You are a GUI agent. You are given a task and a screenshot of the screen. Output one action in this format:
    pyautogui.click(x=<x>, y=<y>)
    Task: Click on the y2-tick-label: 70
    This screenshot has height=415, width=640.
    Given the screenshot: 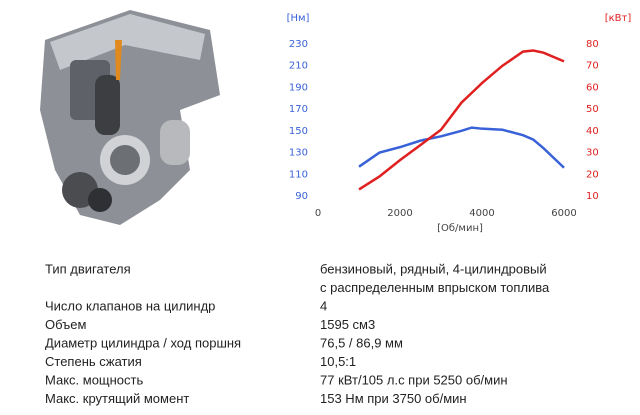 What is the action you would take?
    pyautogui.click(x=592, y=66)
    